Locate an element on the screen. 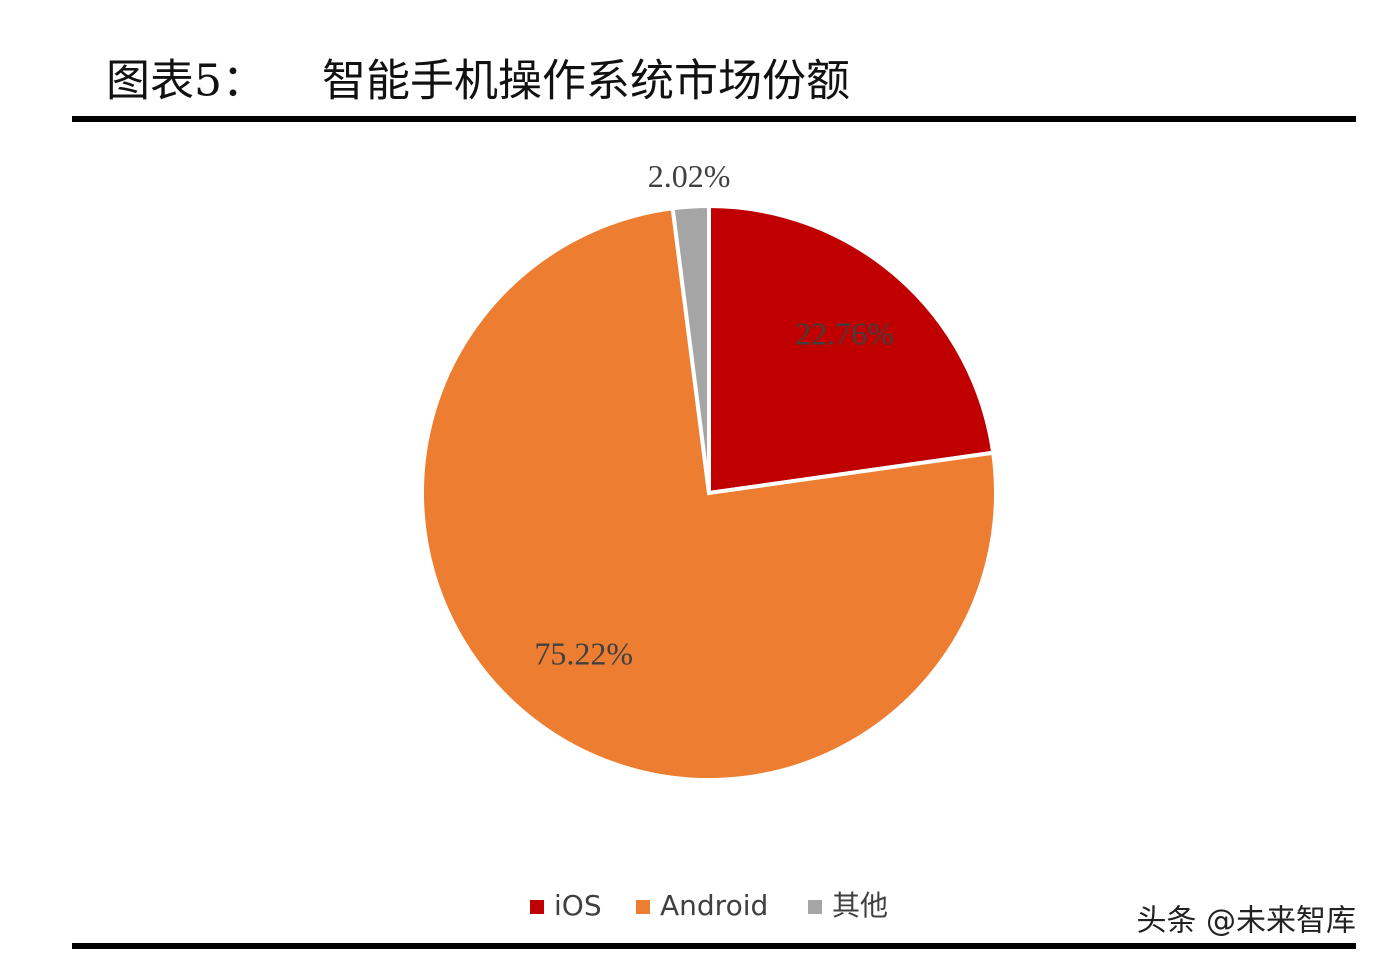 The height and width of the screenshot is (968, 1386). rule-top is located at coordinates (714, 119).